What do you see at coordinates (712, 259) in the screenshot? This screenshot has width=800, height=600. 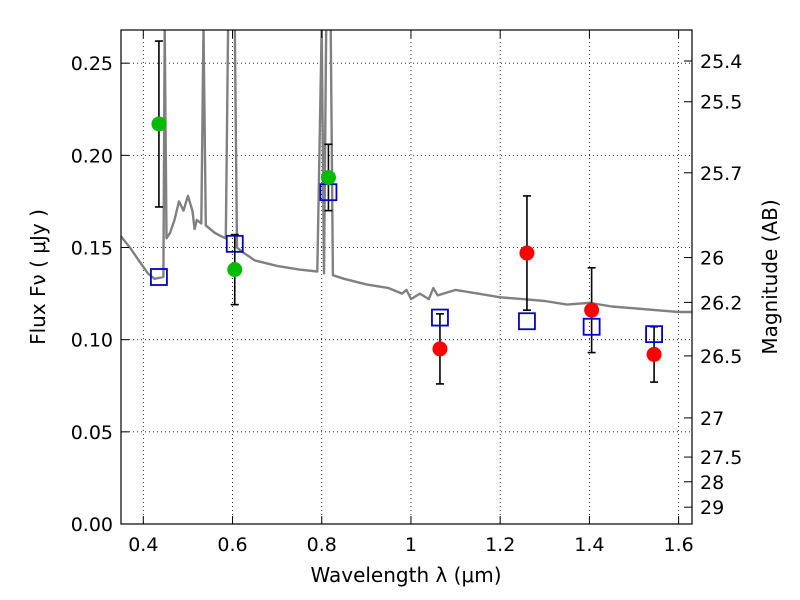 I see `y2-tick-label: 26` at bounding box center [712, 259].